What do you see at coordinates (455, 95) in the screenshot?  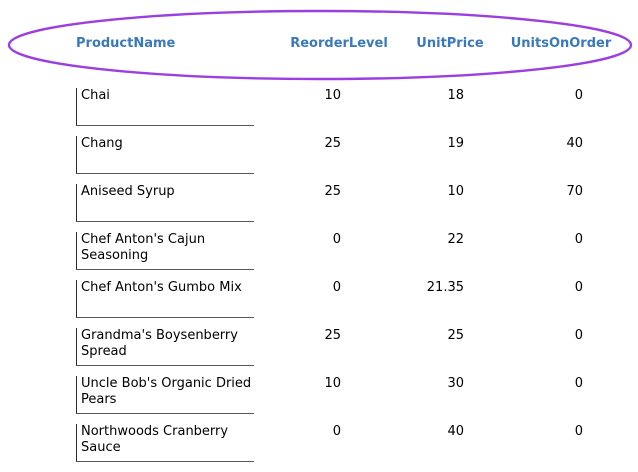 I see `unit-price-cell: 18` at bounding box center [455, 95].